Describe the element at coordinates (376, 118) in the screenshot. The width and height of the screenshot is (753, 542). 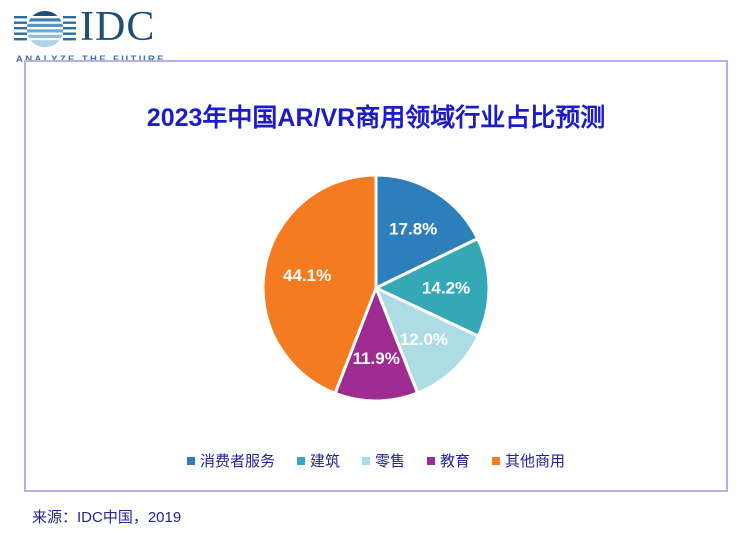
I see `chart-title: 2023年中国AR/VR商用领域行业占比预测` at that location.